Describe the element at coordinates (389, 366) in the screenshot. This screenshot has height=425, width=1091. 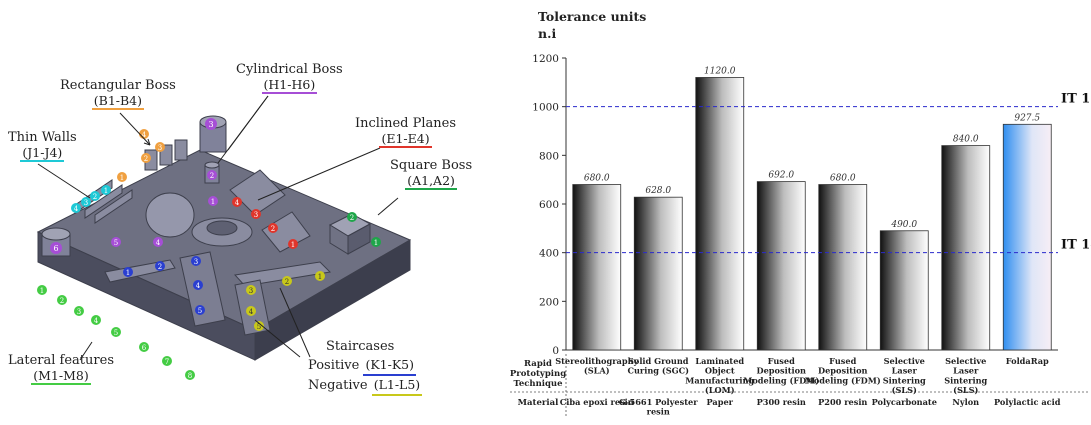
I see `staircases-positive-code: (K1-K5)` at that location.